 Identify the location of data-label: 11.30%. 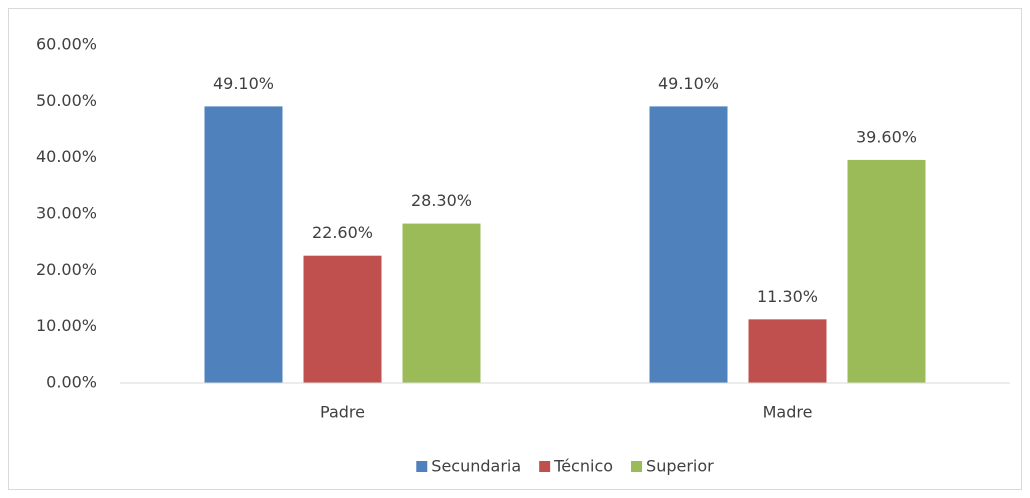
(787, 296).